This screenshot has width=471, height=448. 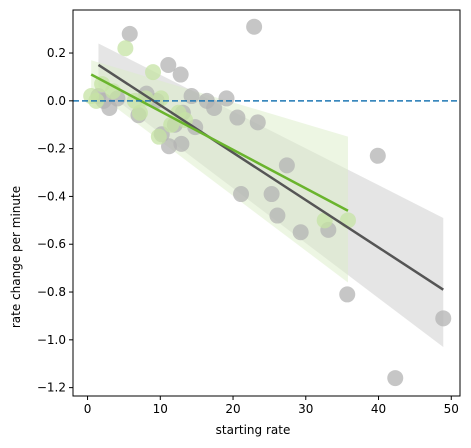 I want to click on x-tick-label: 40, so click(x=378, y=409).